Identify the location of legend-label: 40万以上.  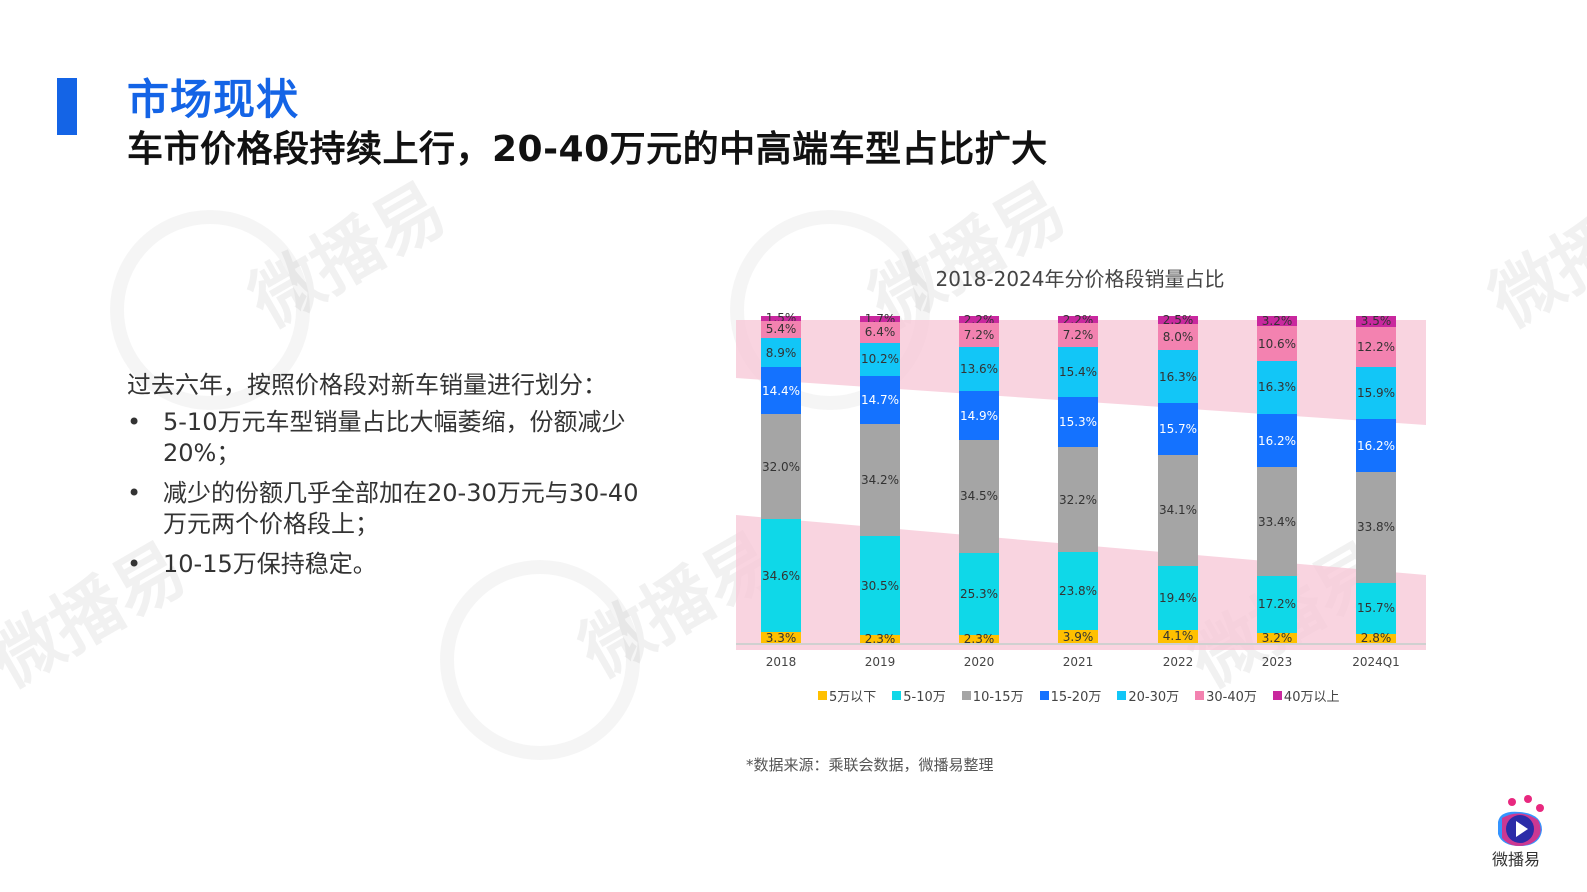
(1311, 697).